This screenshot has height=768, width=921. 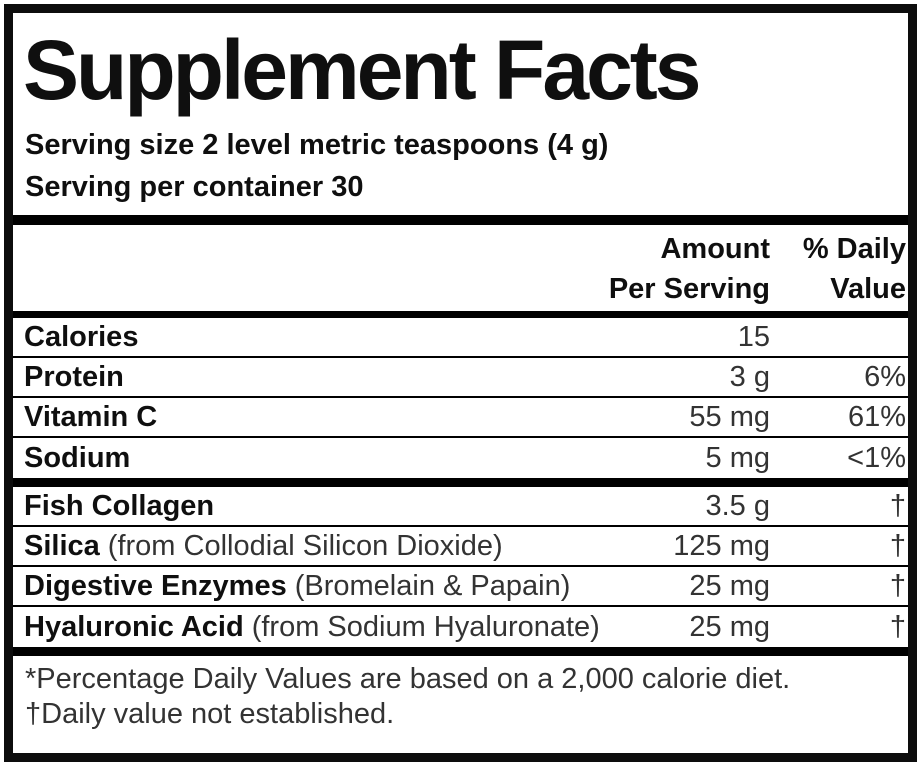 What do you see at coordinates (876, 416) in the screenshot?
I see `daily-value: 61%` at bounding box center [876, 416].